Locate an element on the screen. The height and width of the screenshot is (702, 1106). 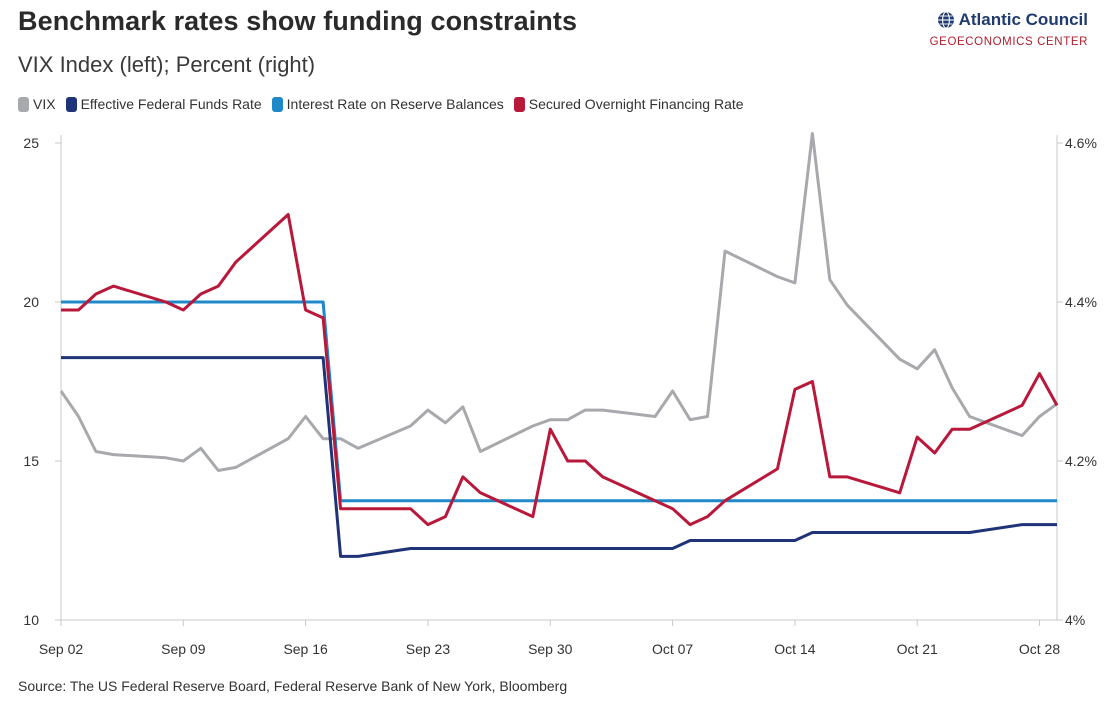
globe-icon is located at coordinates (945, 20).